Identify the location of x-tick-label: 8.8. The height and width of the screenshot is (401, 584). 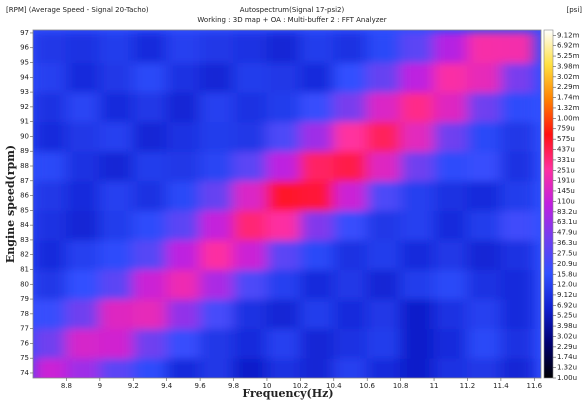
(66, 386).